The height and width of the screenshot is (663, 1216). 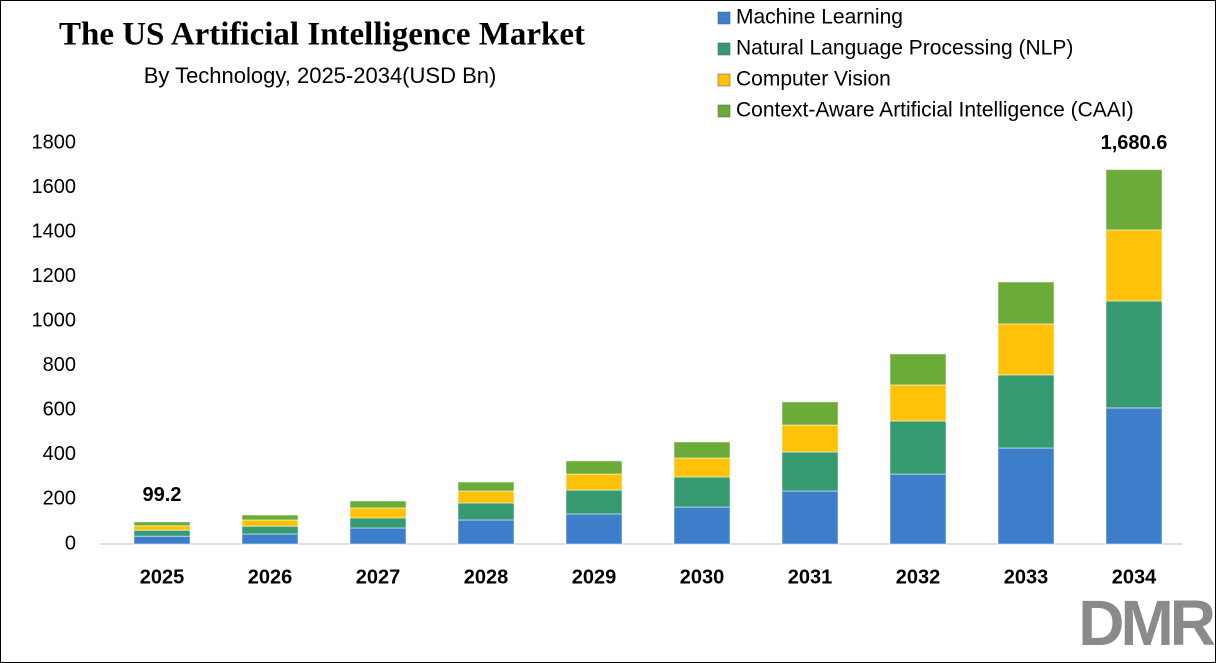 I want to click on x-tick-label: 2029, so click(x=594, y=577).